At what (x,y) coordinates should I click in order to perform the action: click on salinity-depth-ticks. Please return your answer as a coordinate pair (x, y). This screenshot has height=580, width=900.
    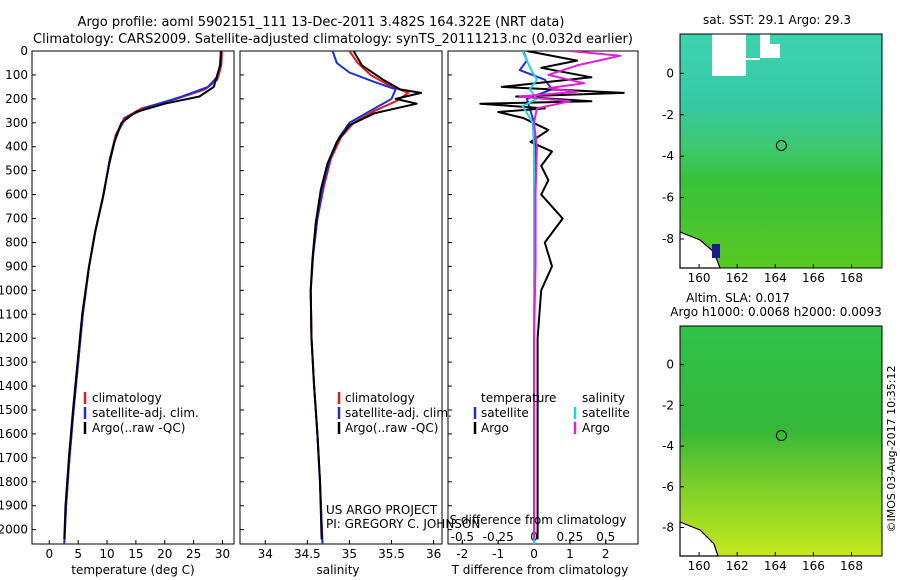
    Looking at the image, I should click on (242, 290).